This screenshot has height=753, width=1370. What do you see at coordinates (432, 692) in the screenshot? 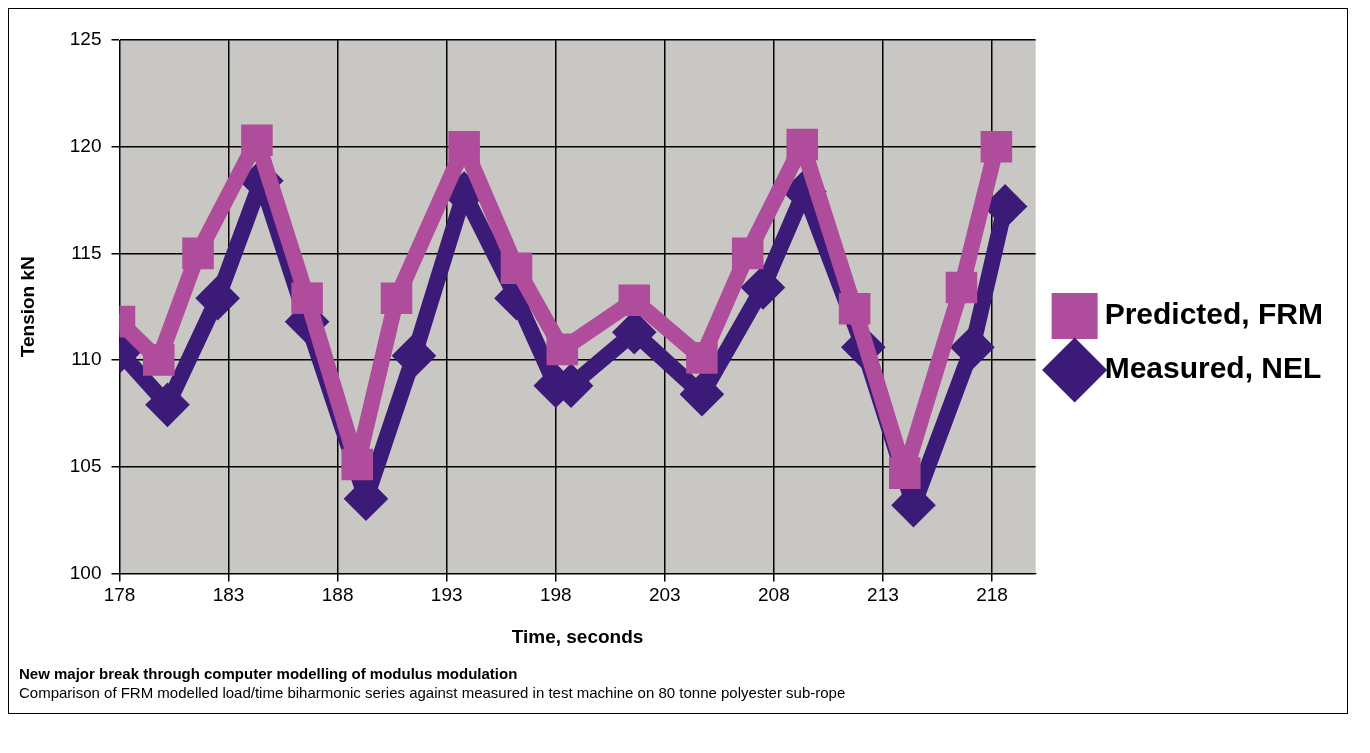
I see `text: Comparison of FRM modelled load/time biharmonic series against measured in test machine on 80 tonne polyester sub-rope` at bounding box center [432, 692].